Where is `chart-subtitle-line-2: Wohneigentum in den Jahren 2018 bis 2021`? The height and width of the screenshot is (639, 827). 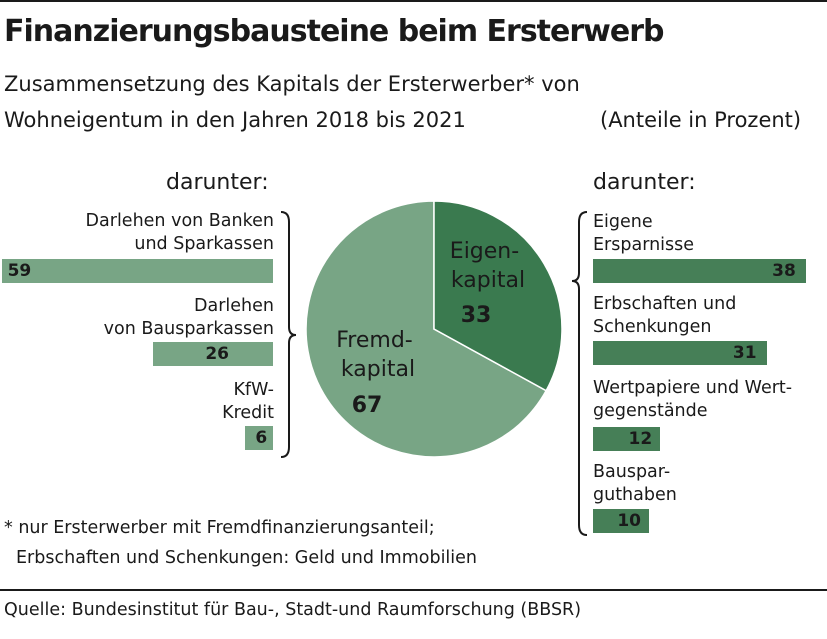
chart-subtitle-line-2: Wohneigentum in den Jahren 2018 bis 2021 is located at coordinates (235, 120).